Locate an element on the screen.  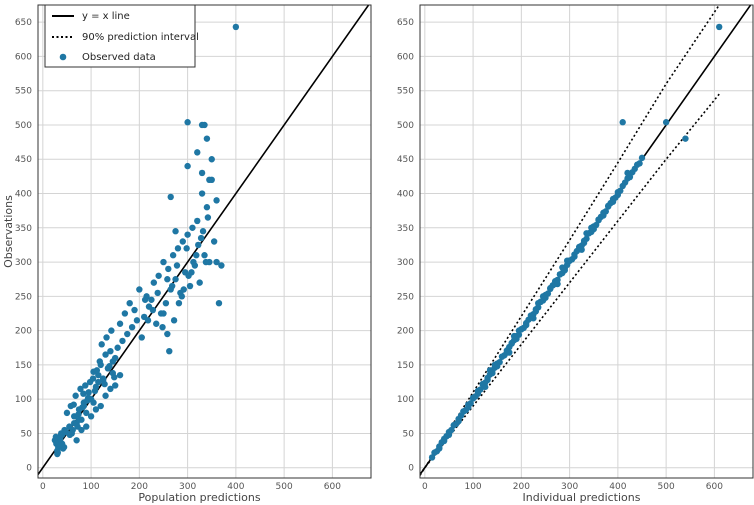
x-tick-label: 200 is located at coordinates (521, 487).